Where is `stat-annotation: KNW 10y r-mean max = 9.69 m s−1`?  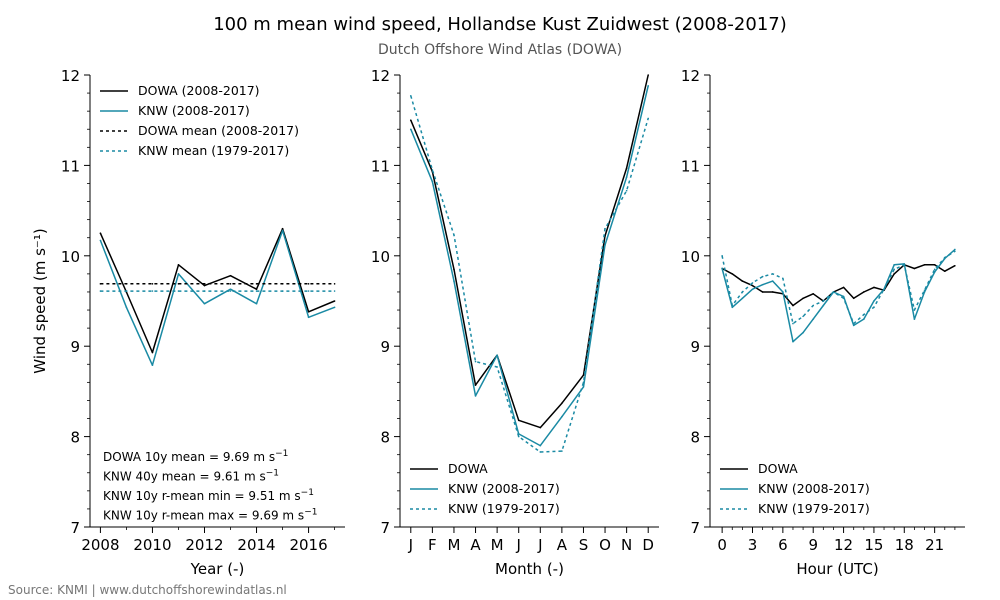 stat-annotation: KNW 10y r-mean max = 9.69 m s−1 is located at coordinates (210, 515).